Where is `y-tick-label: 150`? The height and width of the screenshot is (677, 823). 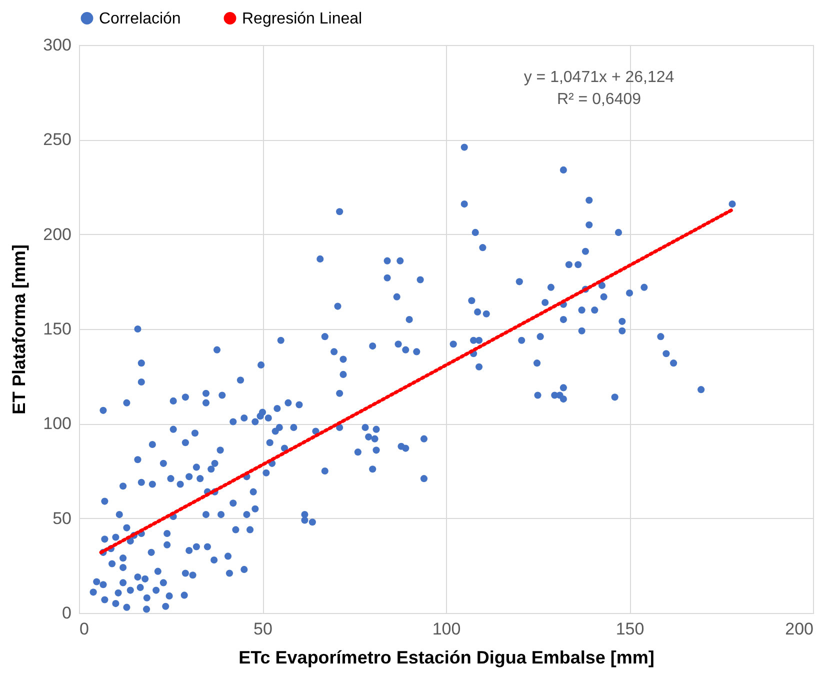
y-tick-label: 150 is located at coordinates (57, 329).